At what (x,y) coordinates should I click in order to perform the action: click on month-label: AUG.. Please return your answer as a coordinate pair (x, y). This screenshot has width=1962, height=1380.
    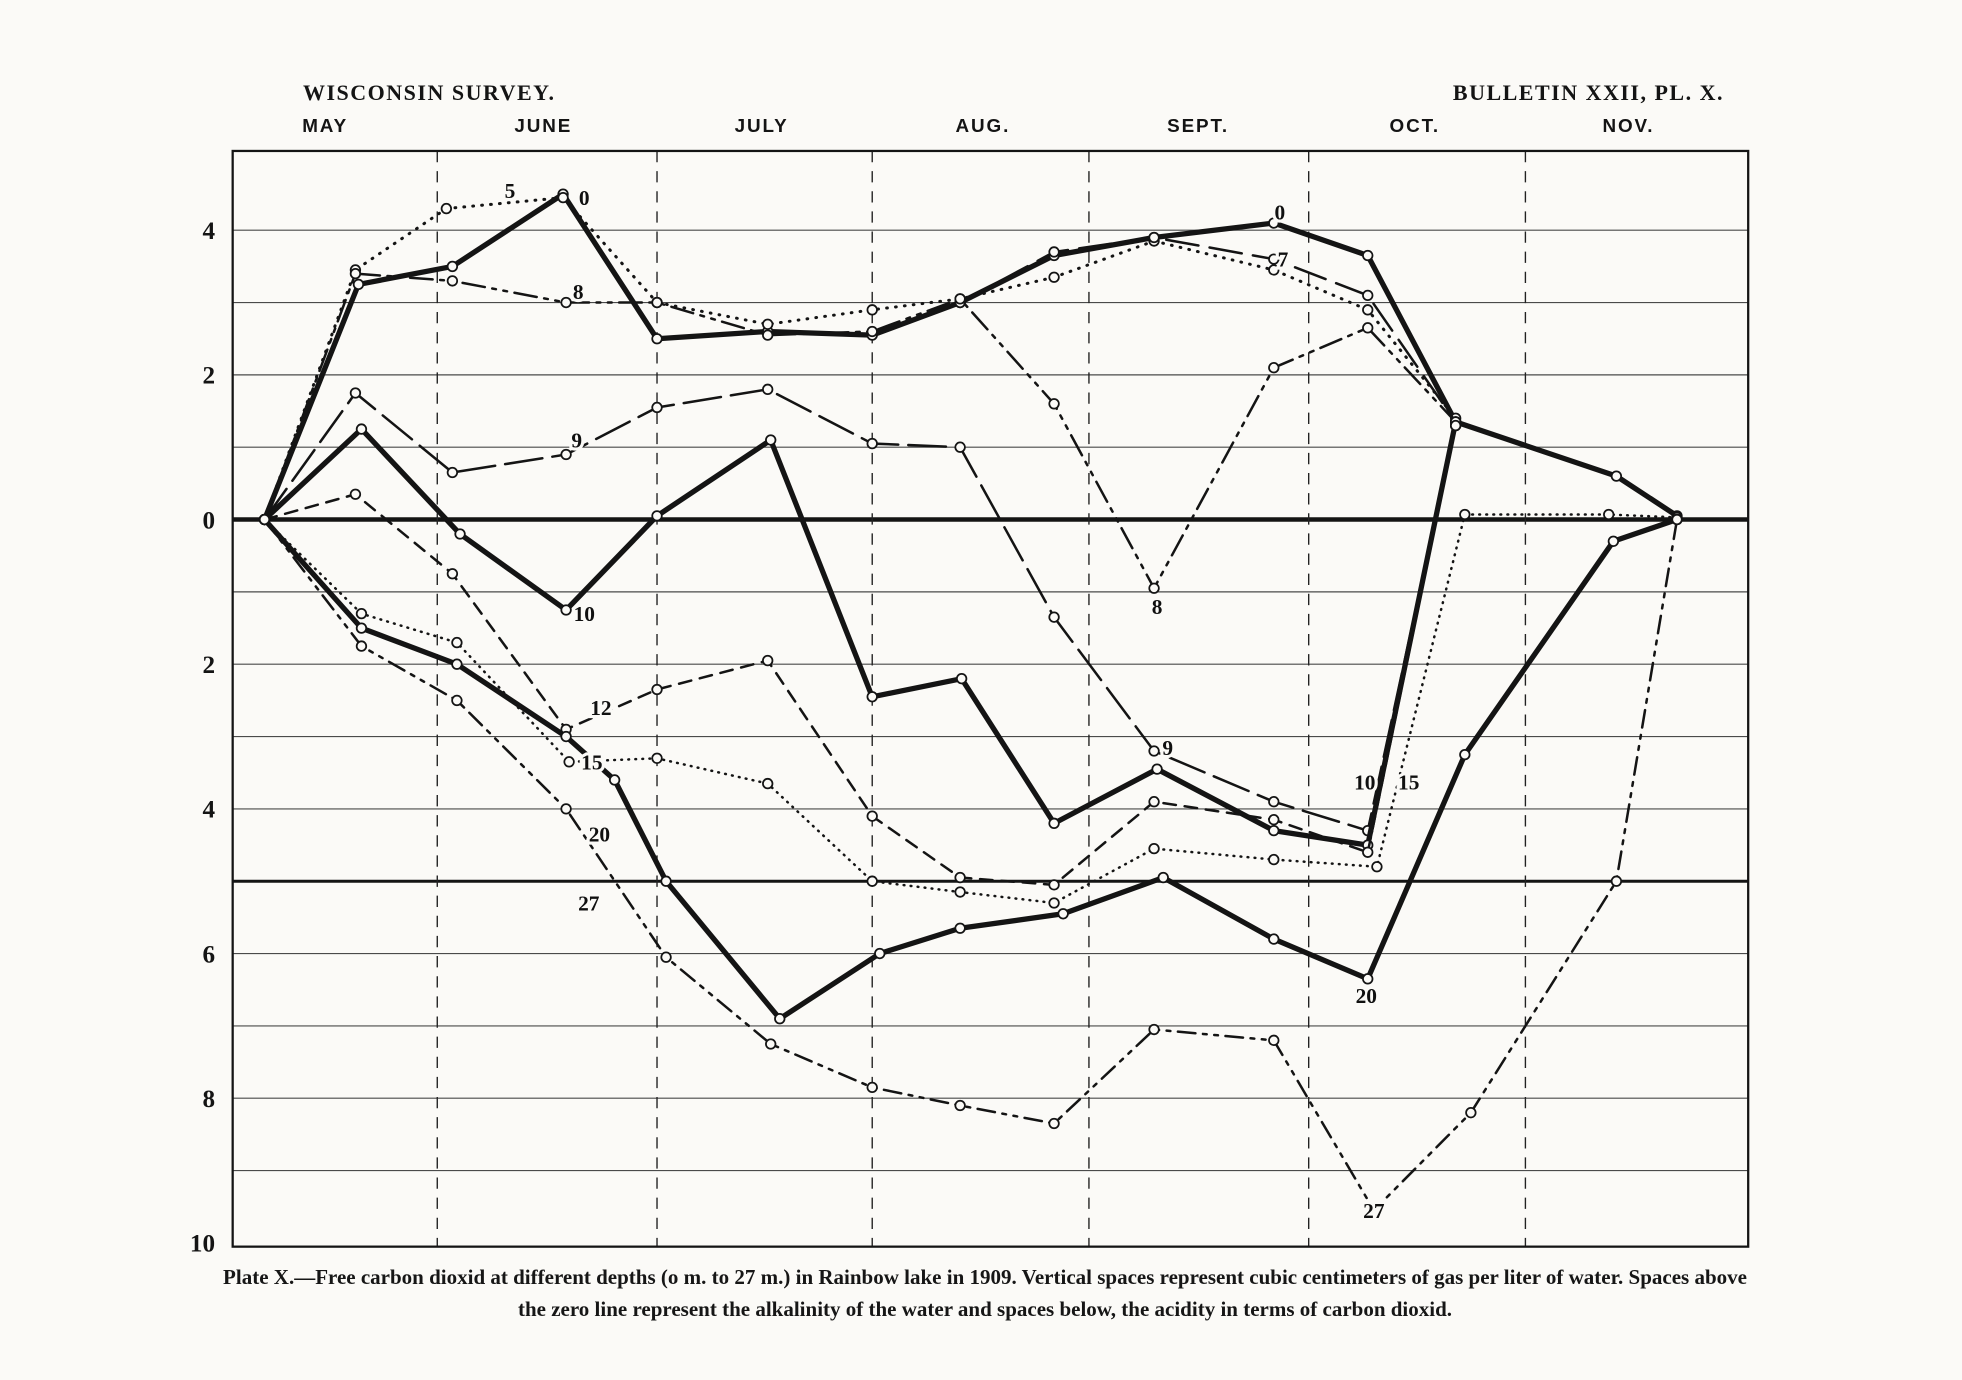
    Looking at the image, I should click on (983, 125).